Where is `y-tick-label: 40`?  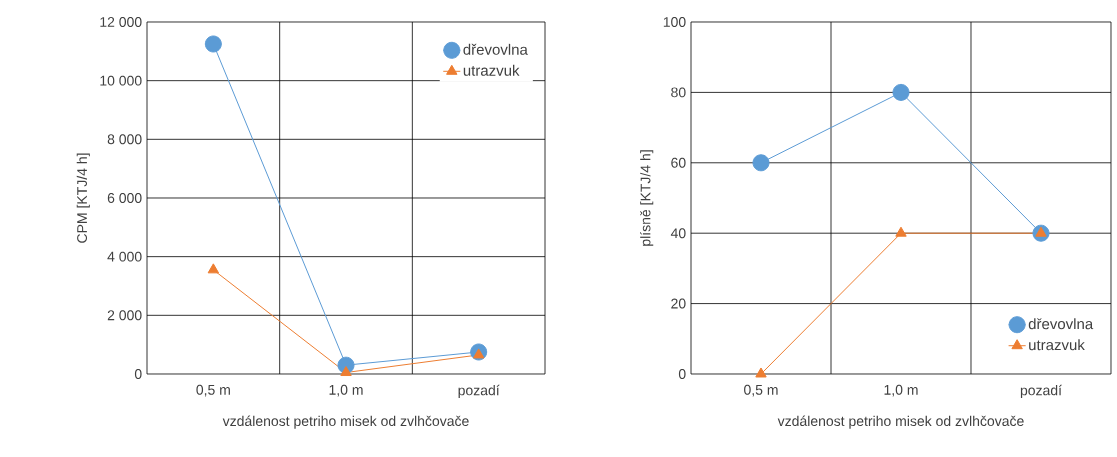 y-tick-label: 40 is located at coordinates (678, 233).